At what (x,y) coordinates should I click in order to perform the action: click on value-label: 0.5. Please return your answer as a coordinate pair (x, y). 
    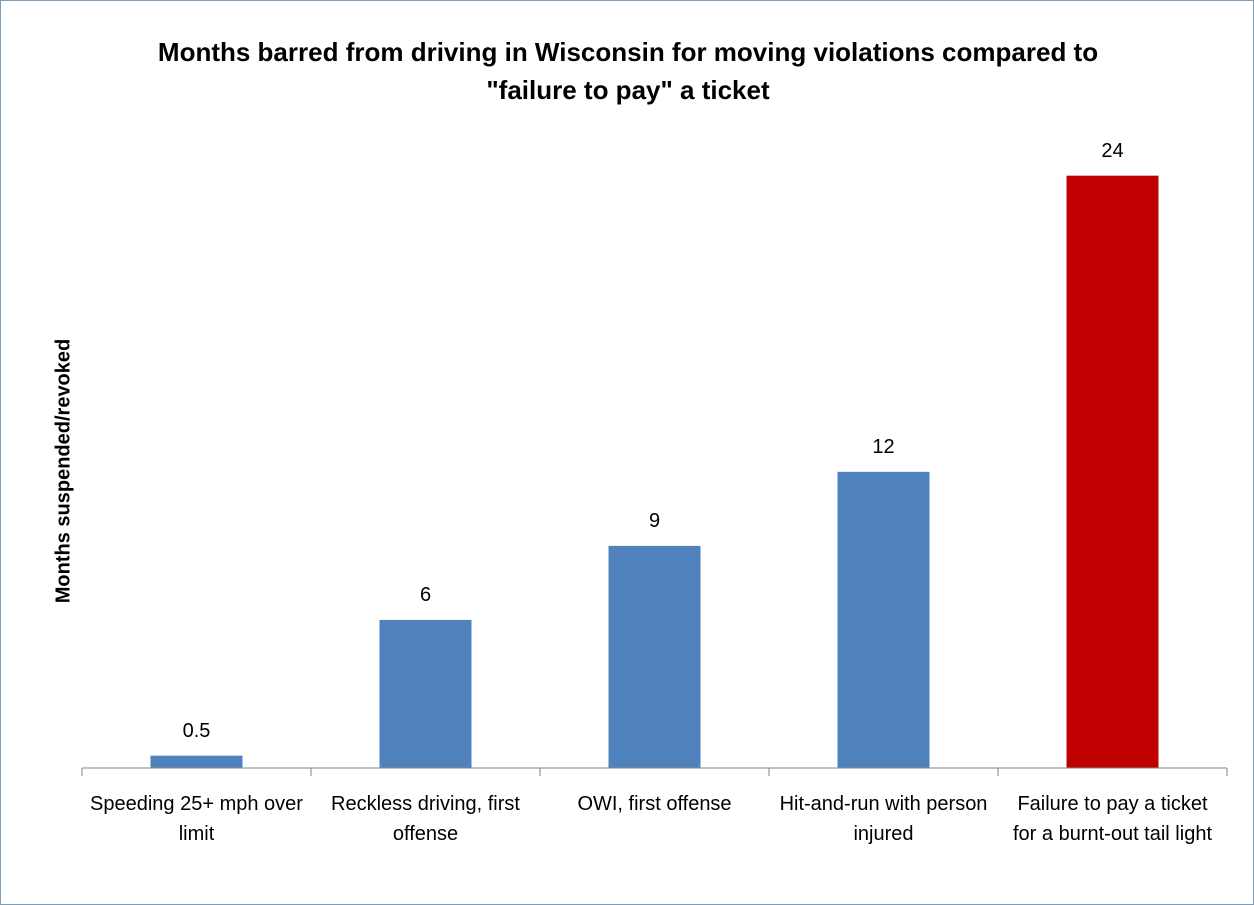
    Looking at the image, I should click on (196, 730).